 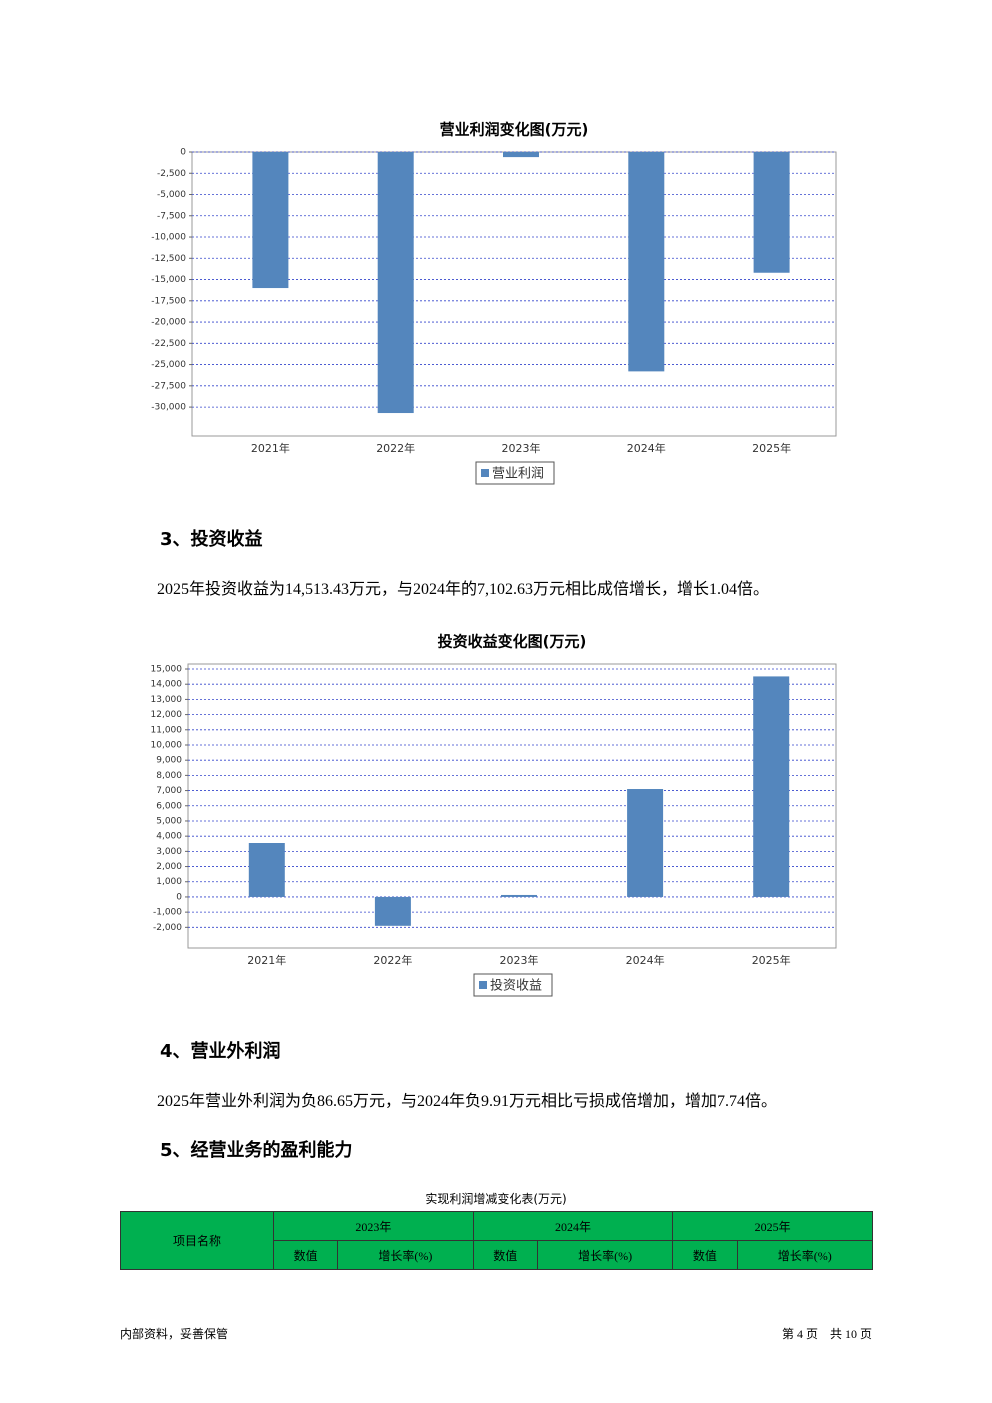 What do you see at coordinates (512, 642) in the screenshot?
I see `chart-title: 投资收益变化图(万元)` at bounding box center [512, 642].